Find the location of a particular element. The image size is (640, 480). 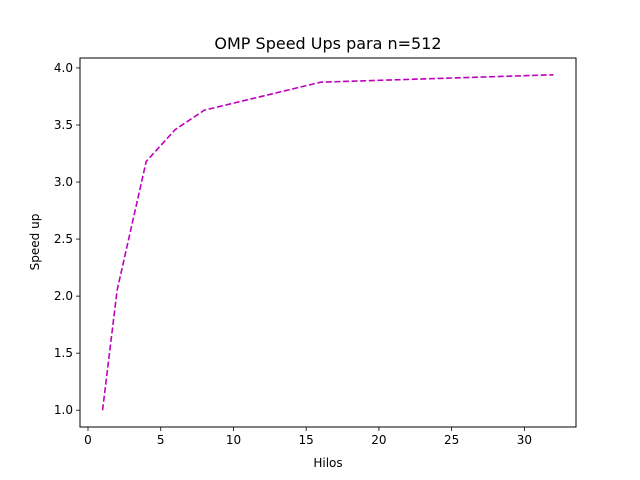

x-axis: 0 5 10 15 20 25 30 is located at coordinates (308, 437).